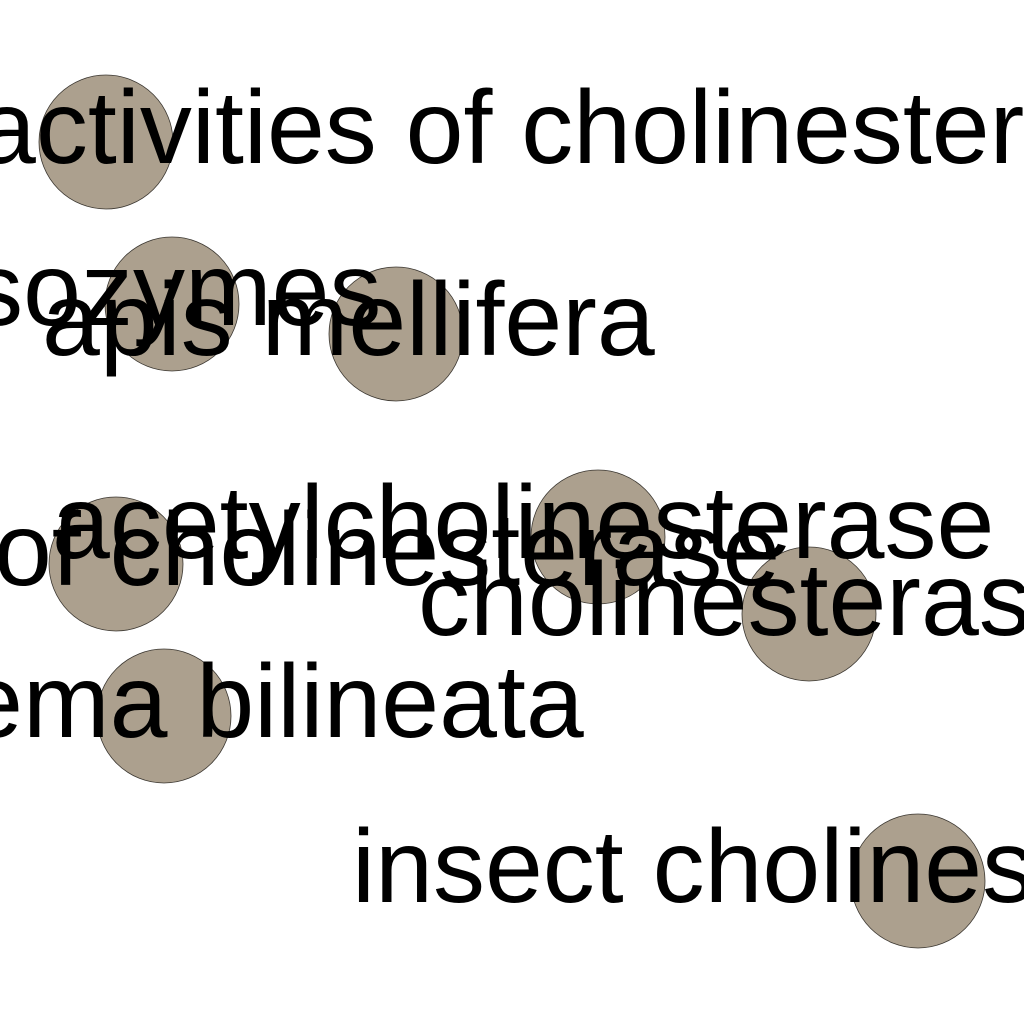  Describe the element at coordinates (512, 128) in the screenshot. I see `label-activities-of-cholinesterases: activities of cholinesterases` at that location.